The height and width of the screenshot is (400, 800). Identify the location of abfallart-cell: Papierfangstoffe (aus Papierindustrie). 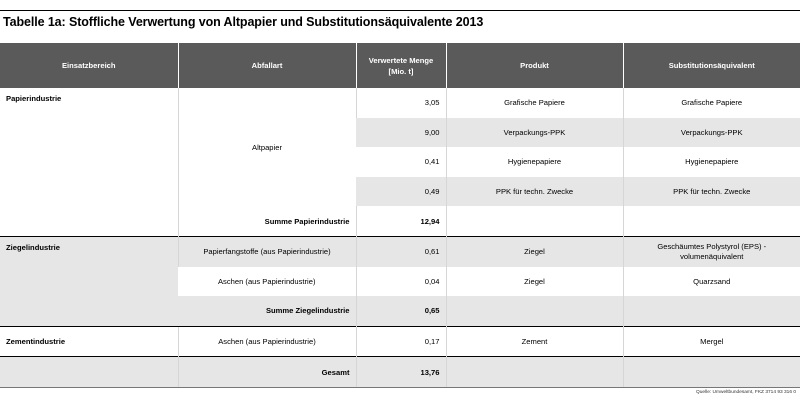
(266, 251).